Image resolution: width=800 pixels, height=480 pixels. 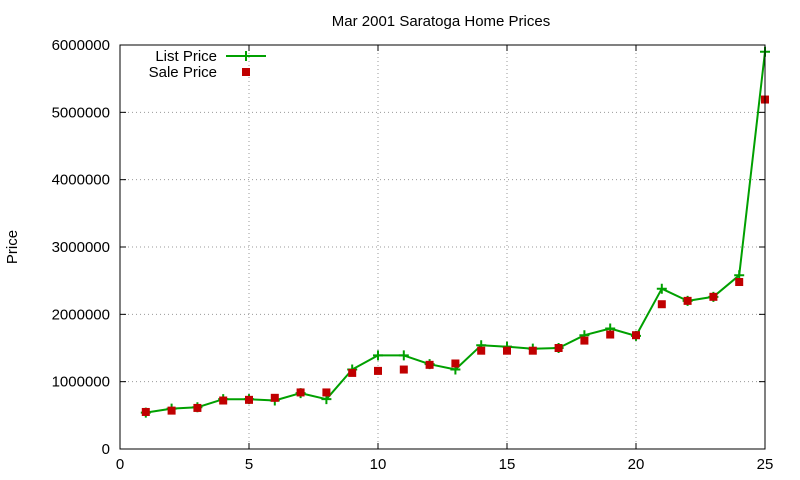 I want to click on x-tick-label: 15, so click(x=507, y=464).